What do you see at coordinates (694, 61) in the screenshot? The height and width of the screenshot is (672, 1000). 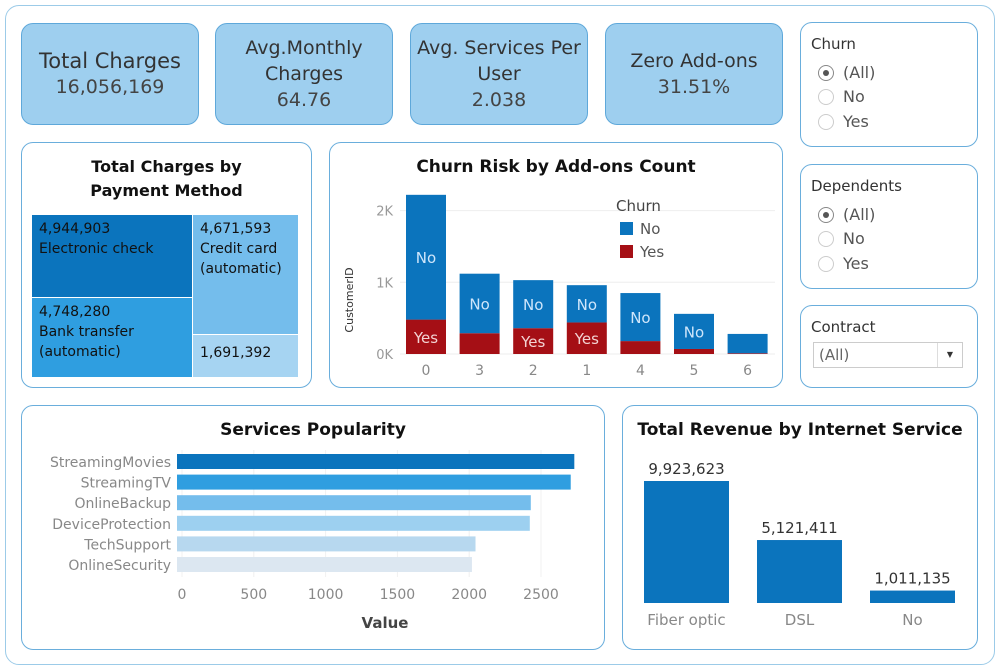 I see `kpi-title: Zero Add-ons` at bounding box center [694, 61].